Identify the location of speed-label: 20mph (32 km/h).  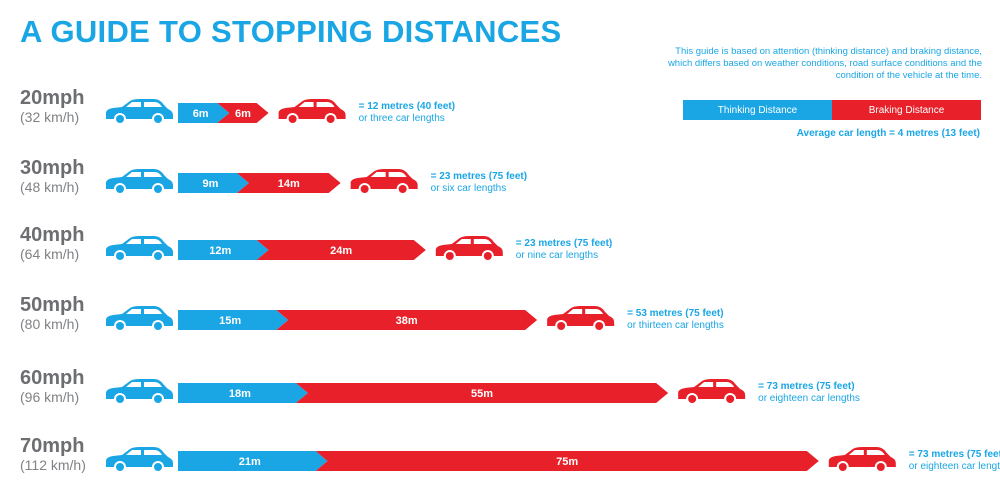
(52, 107).